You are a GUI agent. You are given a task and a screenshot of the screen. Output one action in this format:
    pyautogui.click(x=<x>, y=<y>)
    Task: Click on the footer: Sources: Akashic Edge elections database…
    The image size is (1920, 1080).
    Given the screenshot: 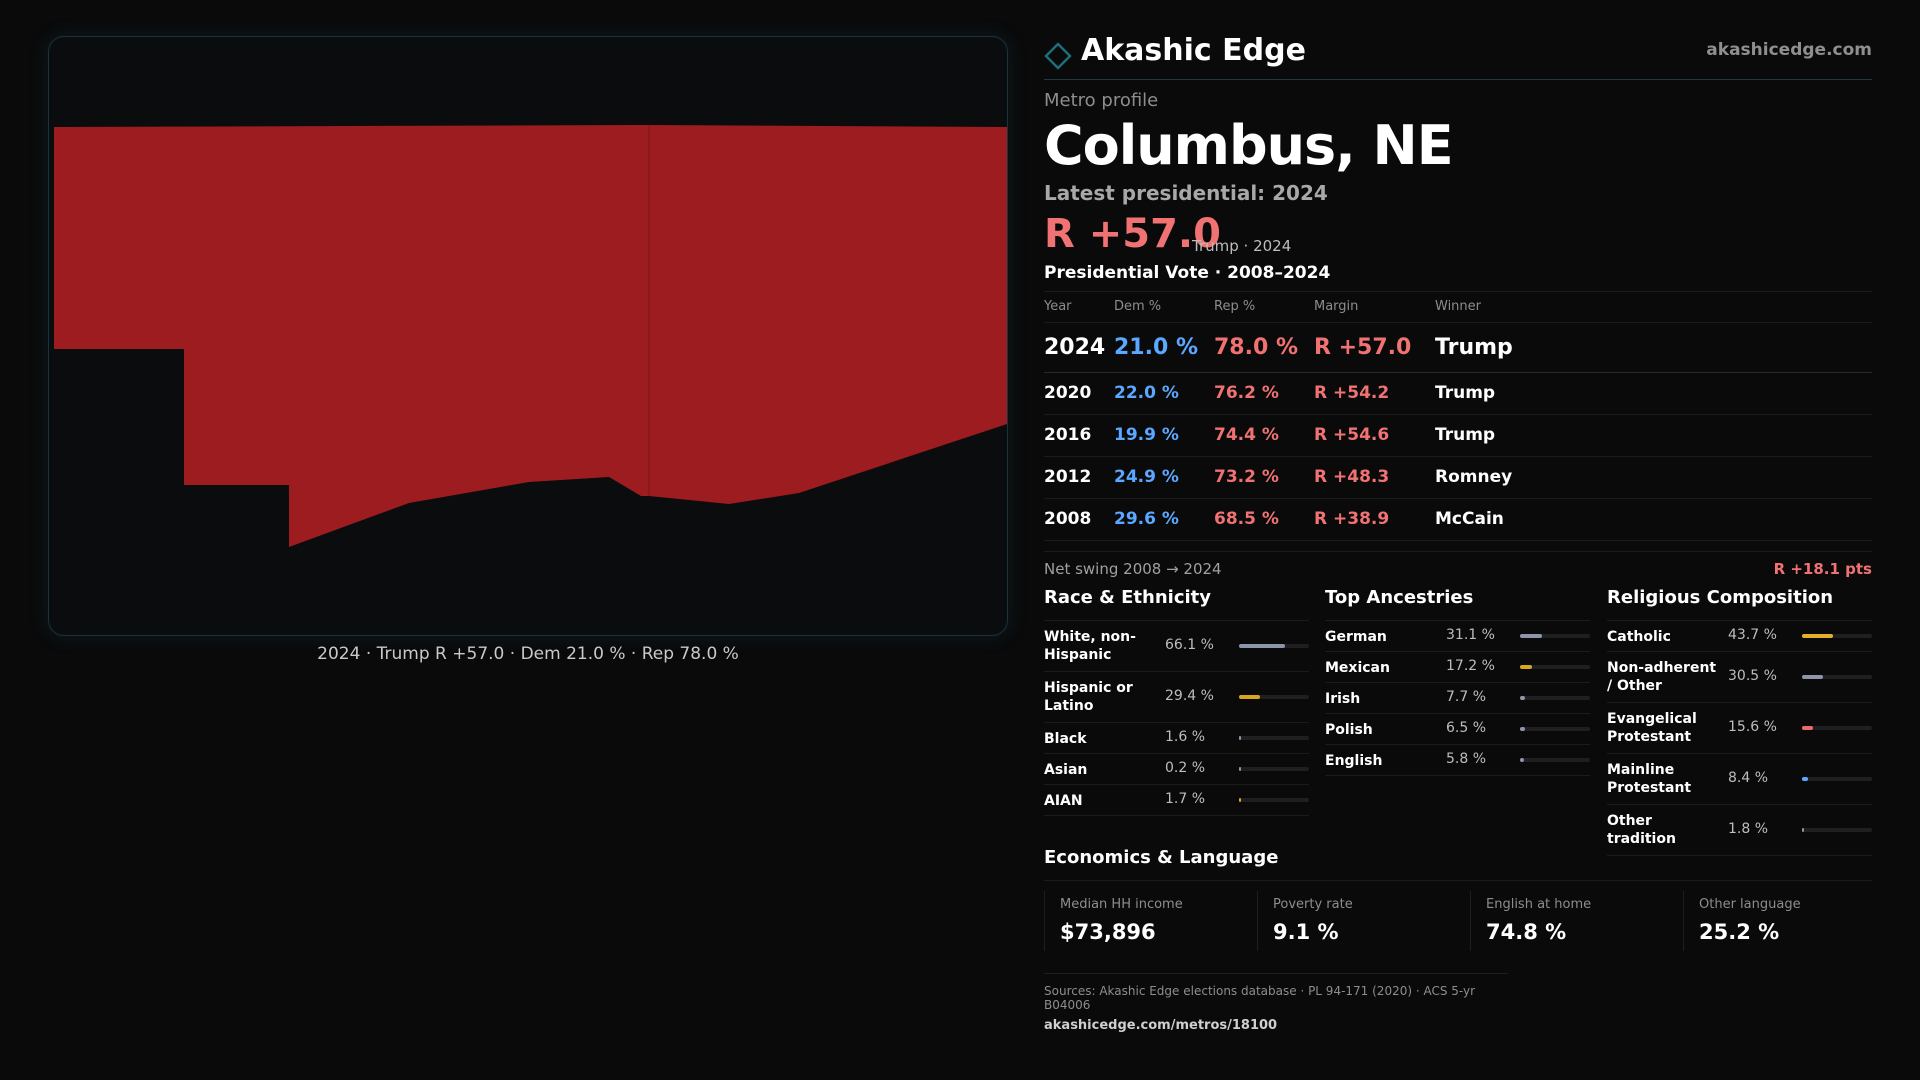 What is the action you would take?
    pyautogui.click(x=1276, y=1002)
    